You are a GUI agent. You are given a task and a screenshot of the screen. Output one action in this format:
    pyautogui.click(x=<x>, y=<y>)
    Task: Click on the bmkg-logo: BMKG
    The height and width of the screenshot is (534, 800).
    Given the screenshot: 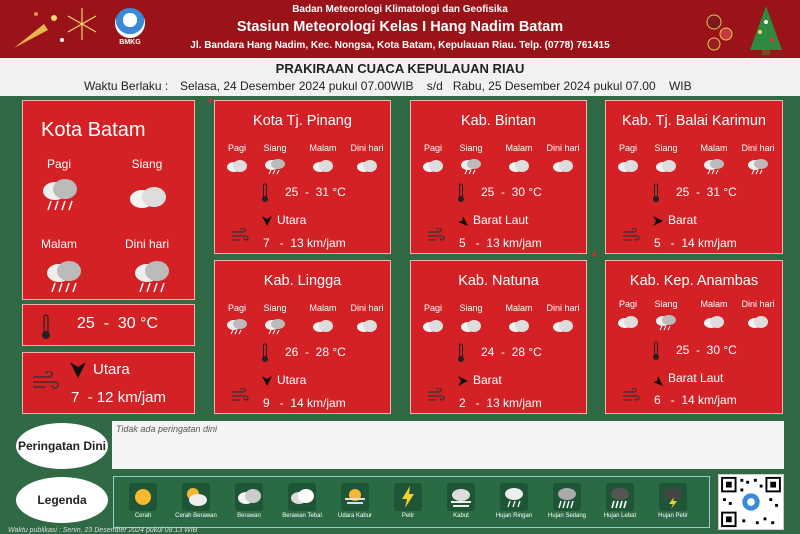 What is the action you would take?
    pyautogui.click(x=130, y=28)
    